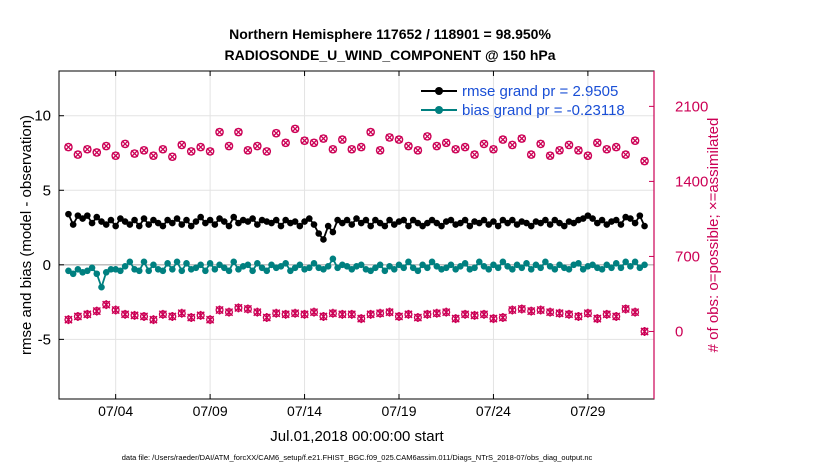  What do you see at coordinates (47, 190) in the screenshot?
I see `y-tick-label-left: 5` at bounding box center [47, 190].